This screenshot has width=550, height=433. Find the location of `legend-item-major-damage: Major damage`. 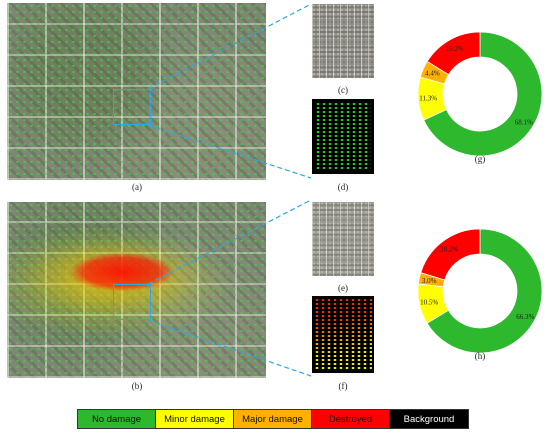

legend-item-major-damage: Major damage is located at coordinates (273, 419).